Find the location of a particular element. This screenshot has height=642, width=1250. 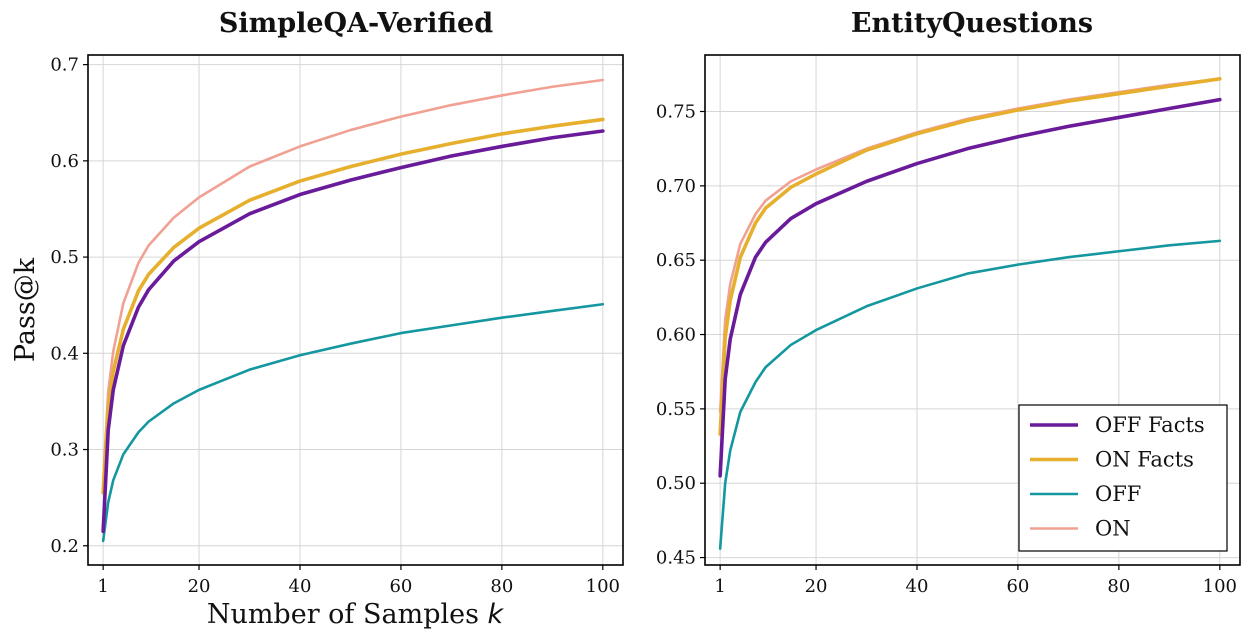

legend-label: OFF Facts is located at coordinates (1150, 425).